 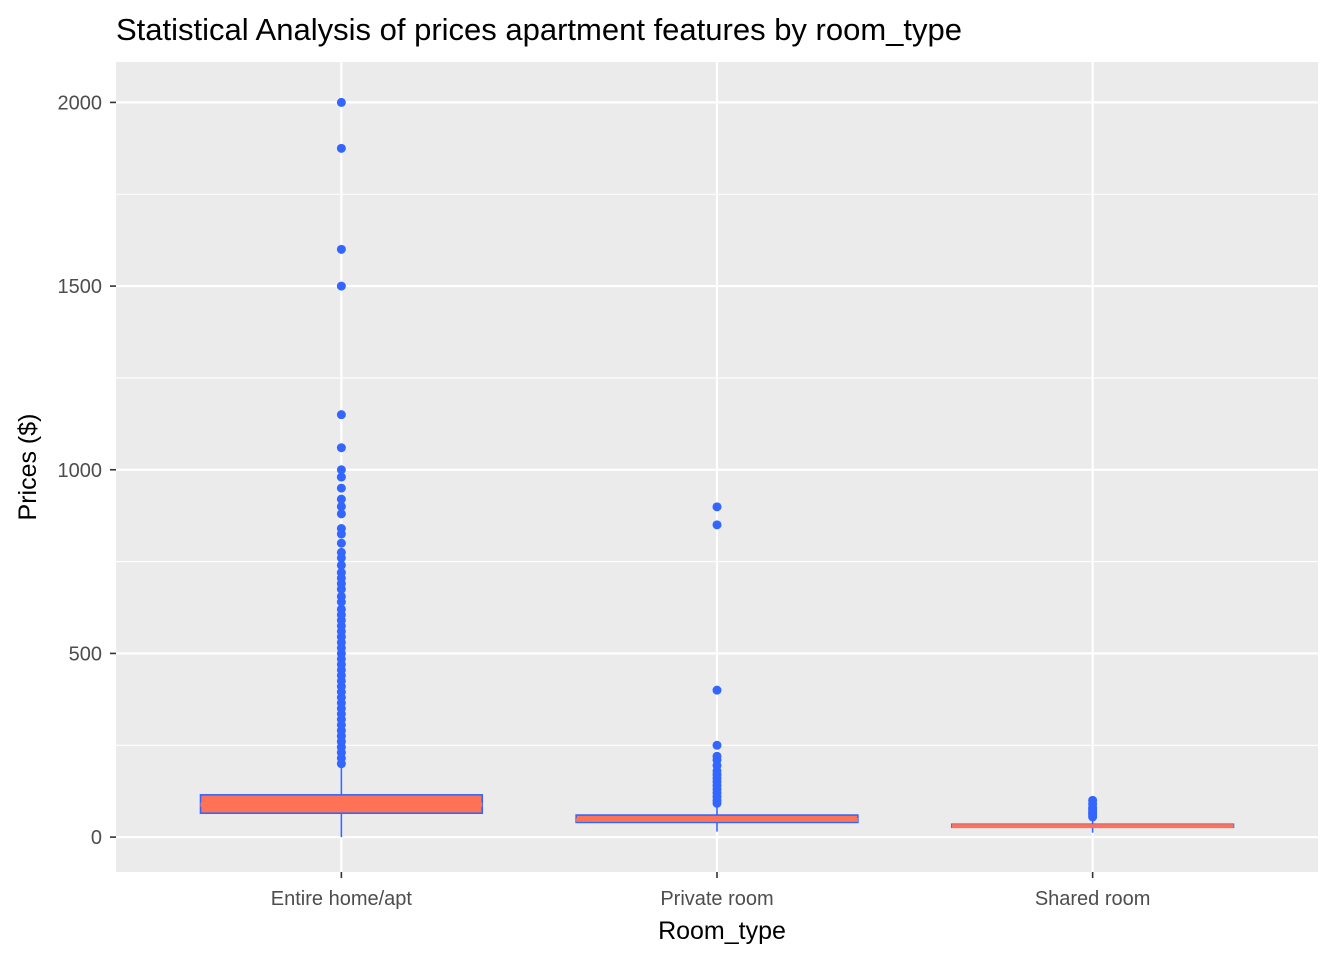 What do you see at coordinates (717, 818) in the screenshot?
I see `box-private-room` at bounding box center [717, 818].